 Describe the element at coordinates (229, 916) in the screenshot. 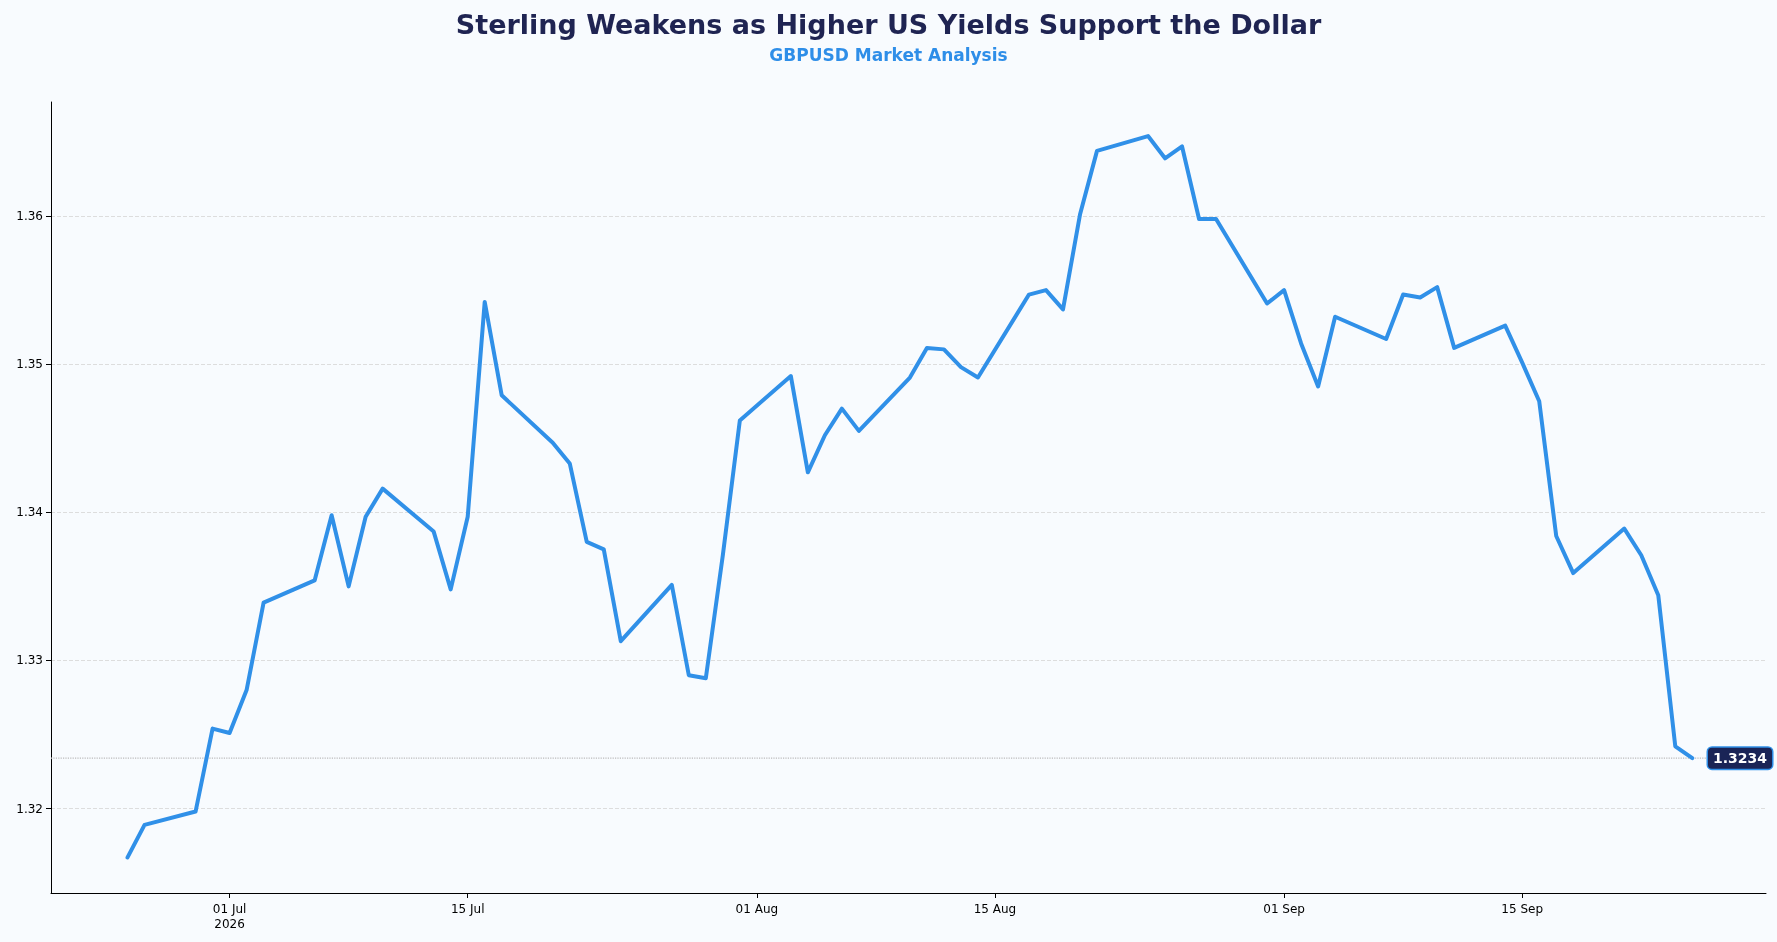

I see `x-tick-label: 01 Jul 2026` at that location.